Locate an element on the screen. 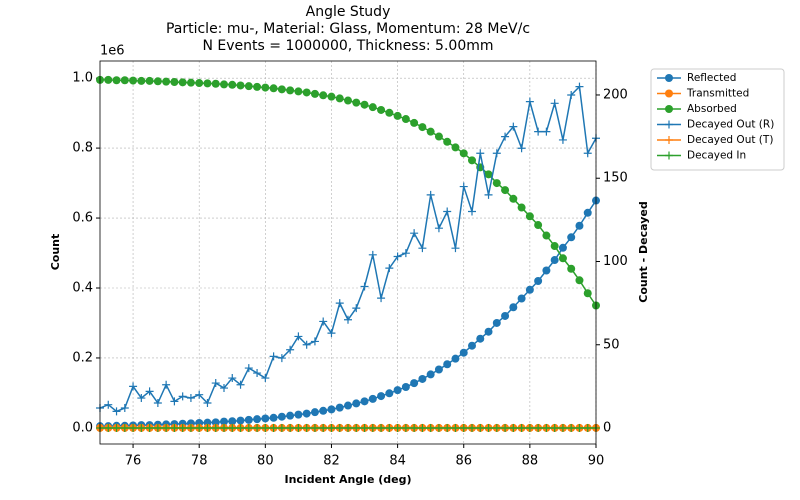 Image resolution: width=800 pixels, height=500 pixels. legend-label: Decayed Out (T) is located at coordinates (730, 140).